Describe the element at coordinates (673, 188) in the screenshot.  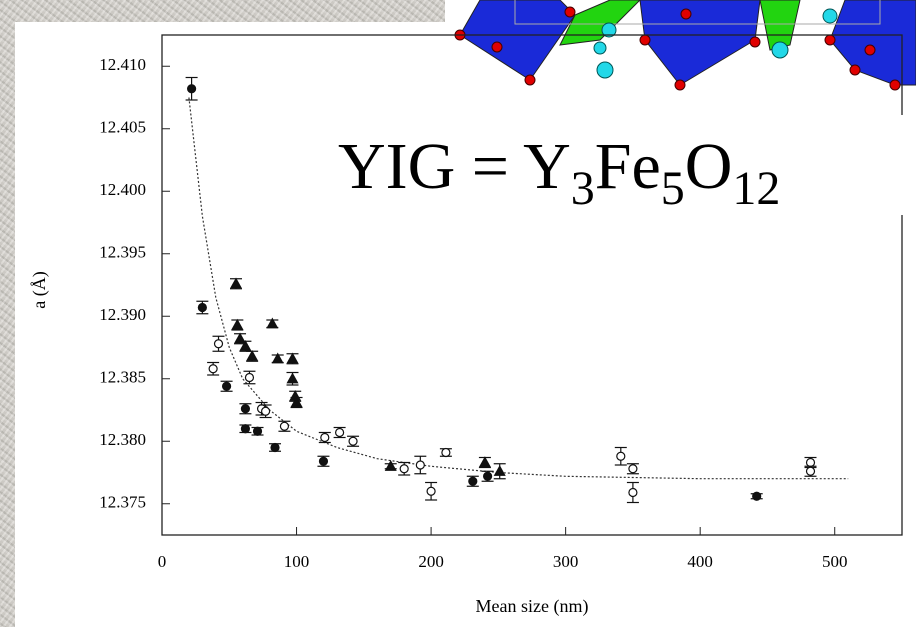
I see `subscript: 5` at that location.